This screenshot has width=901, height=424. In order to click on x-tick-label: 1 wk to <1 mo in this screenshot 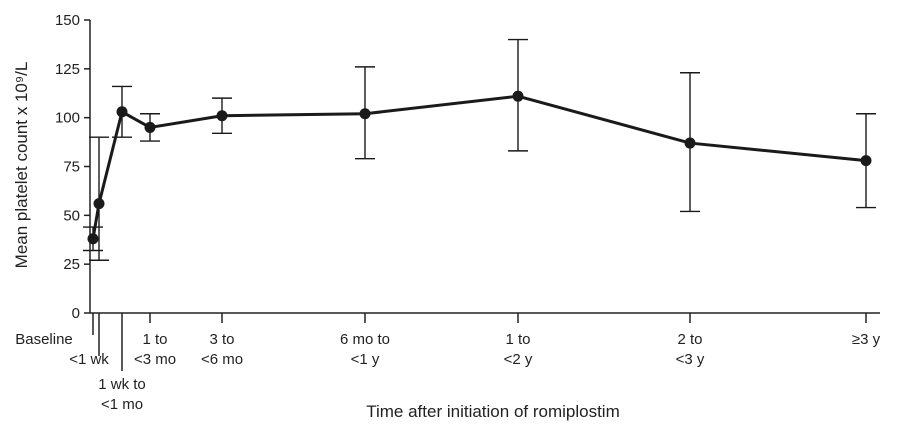, I will do `click(122, 394)`.